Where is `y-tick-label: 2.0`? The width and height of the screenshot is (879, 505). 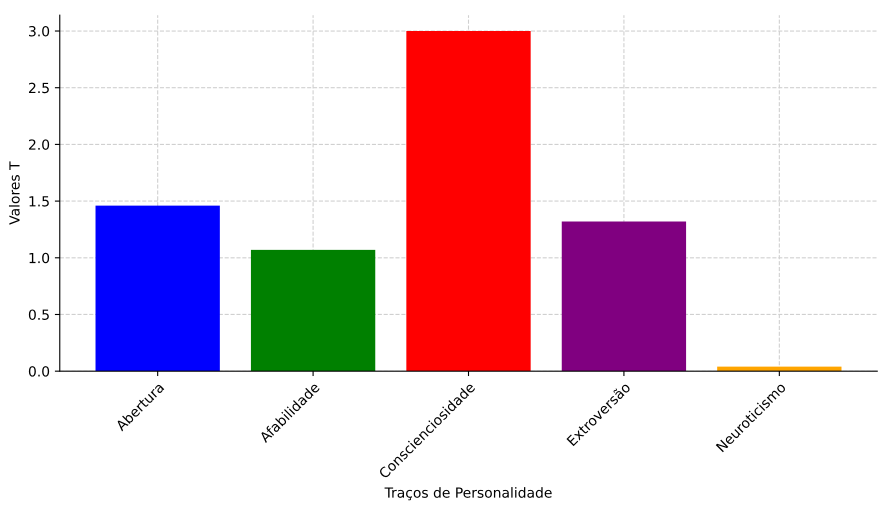 y-tick-label: 2.0 is located at coordinates (39, 144).